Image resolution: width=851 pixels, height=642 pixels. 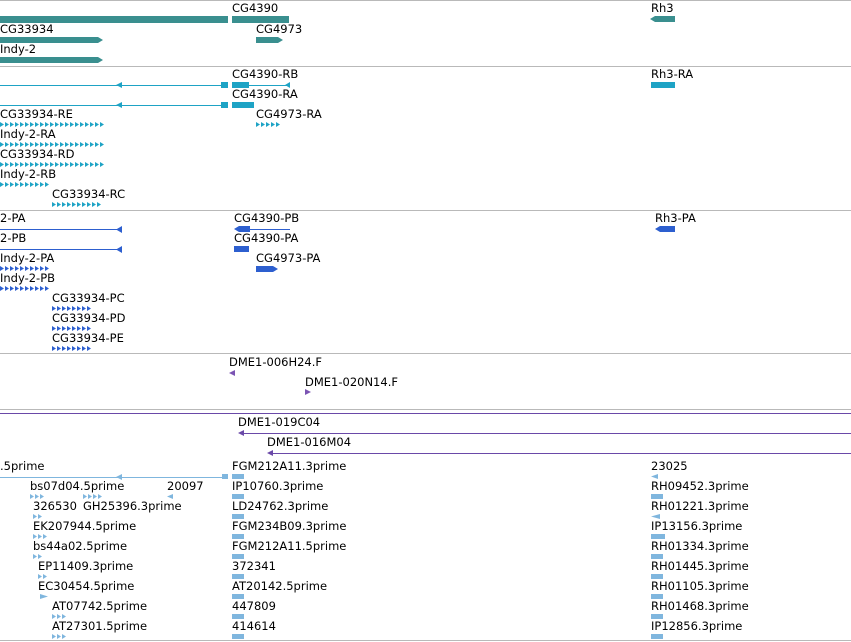 What do you see at coordinates (278, 486) in the screenshot?
I see `feature-label: IP10760.3prime` at bounding box center [278, 486].